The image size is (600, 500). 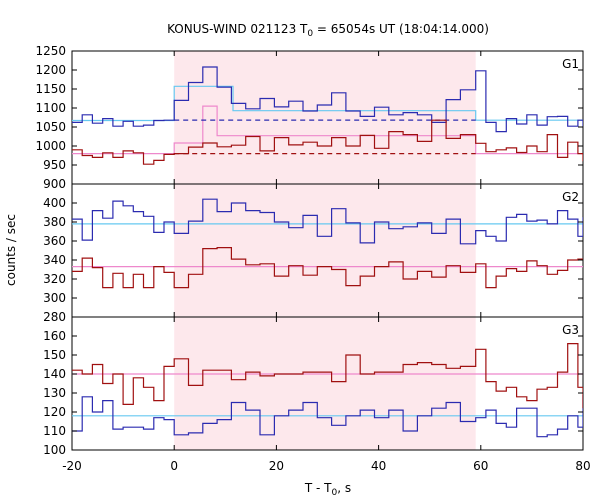 What do you see at coordinates (276, 466) in the screenshot?
I see `x-tick-label: 20` at bounding box center [276, 466].